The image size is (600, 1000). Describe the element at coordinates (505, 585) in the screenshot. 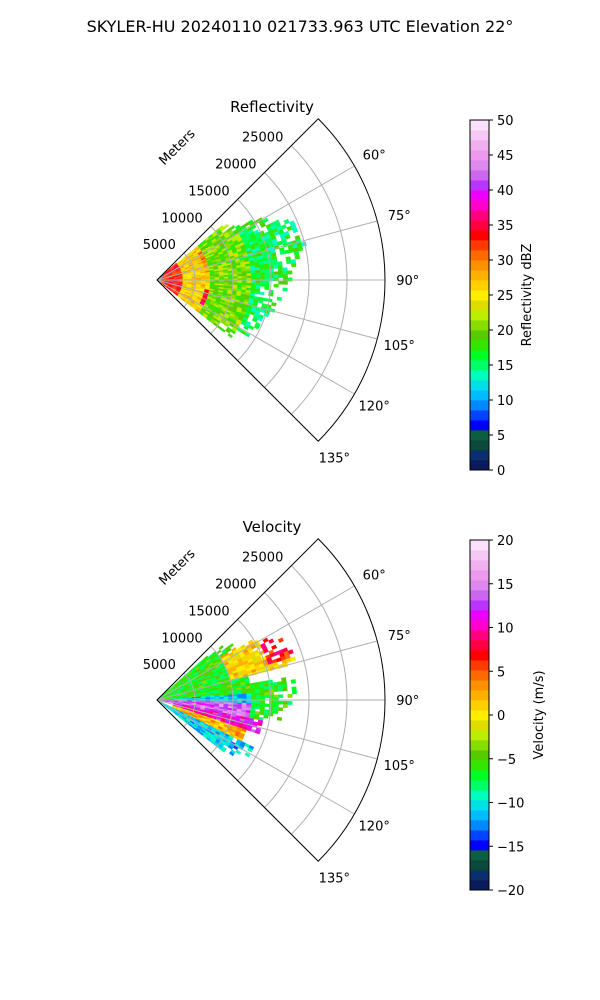

I see `colorbar-tick-label: 15` at that location.